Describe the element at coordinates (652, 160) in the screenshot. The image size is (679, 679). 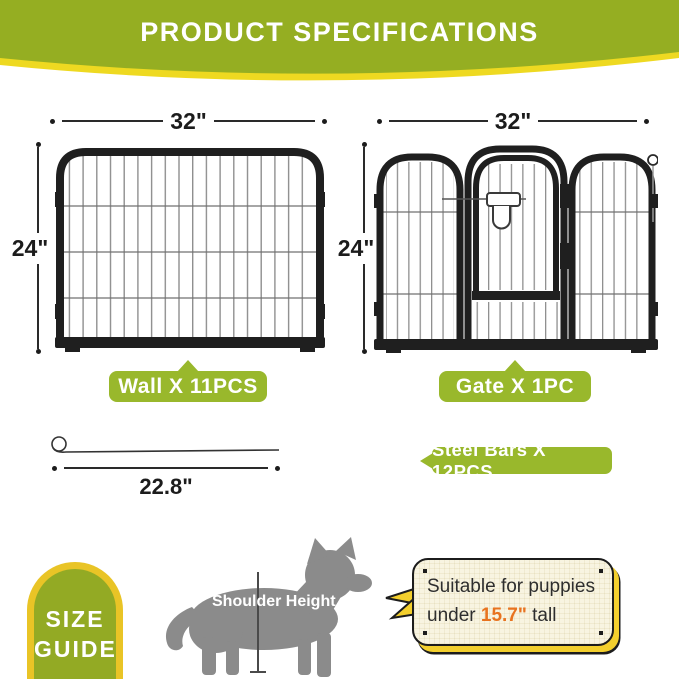
I see `gate-lock-pin-icon` at that location.